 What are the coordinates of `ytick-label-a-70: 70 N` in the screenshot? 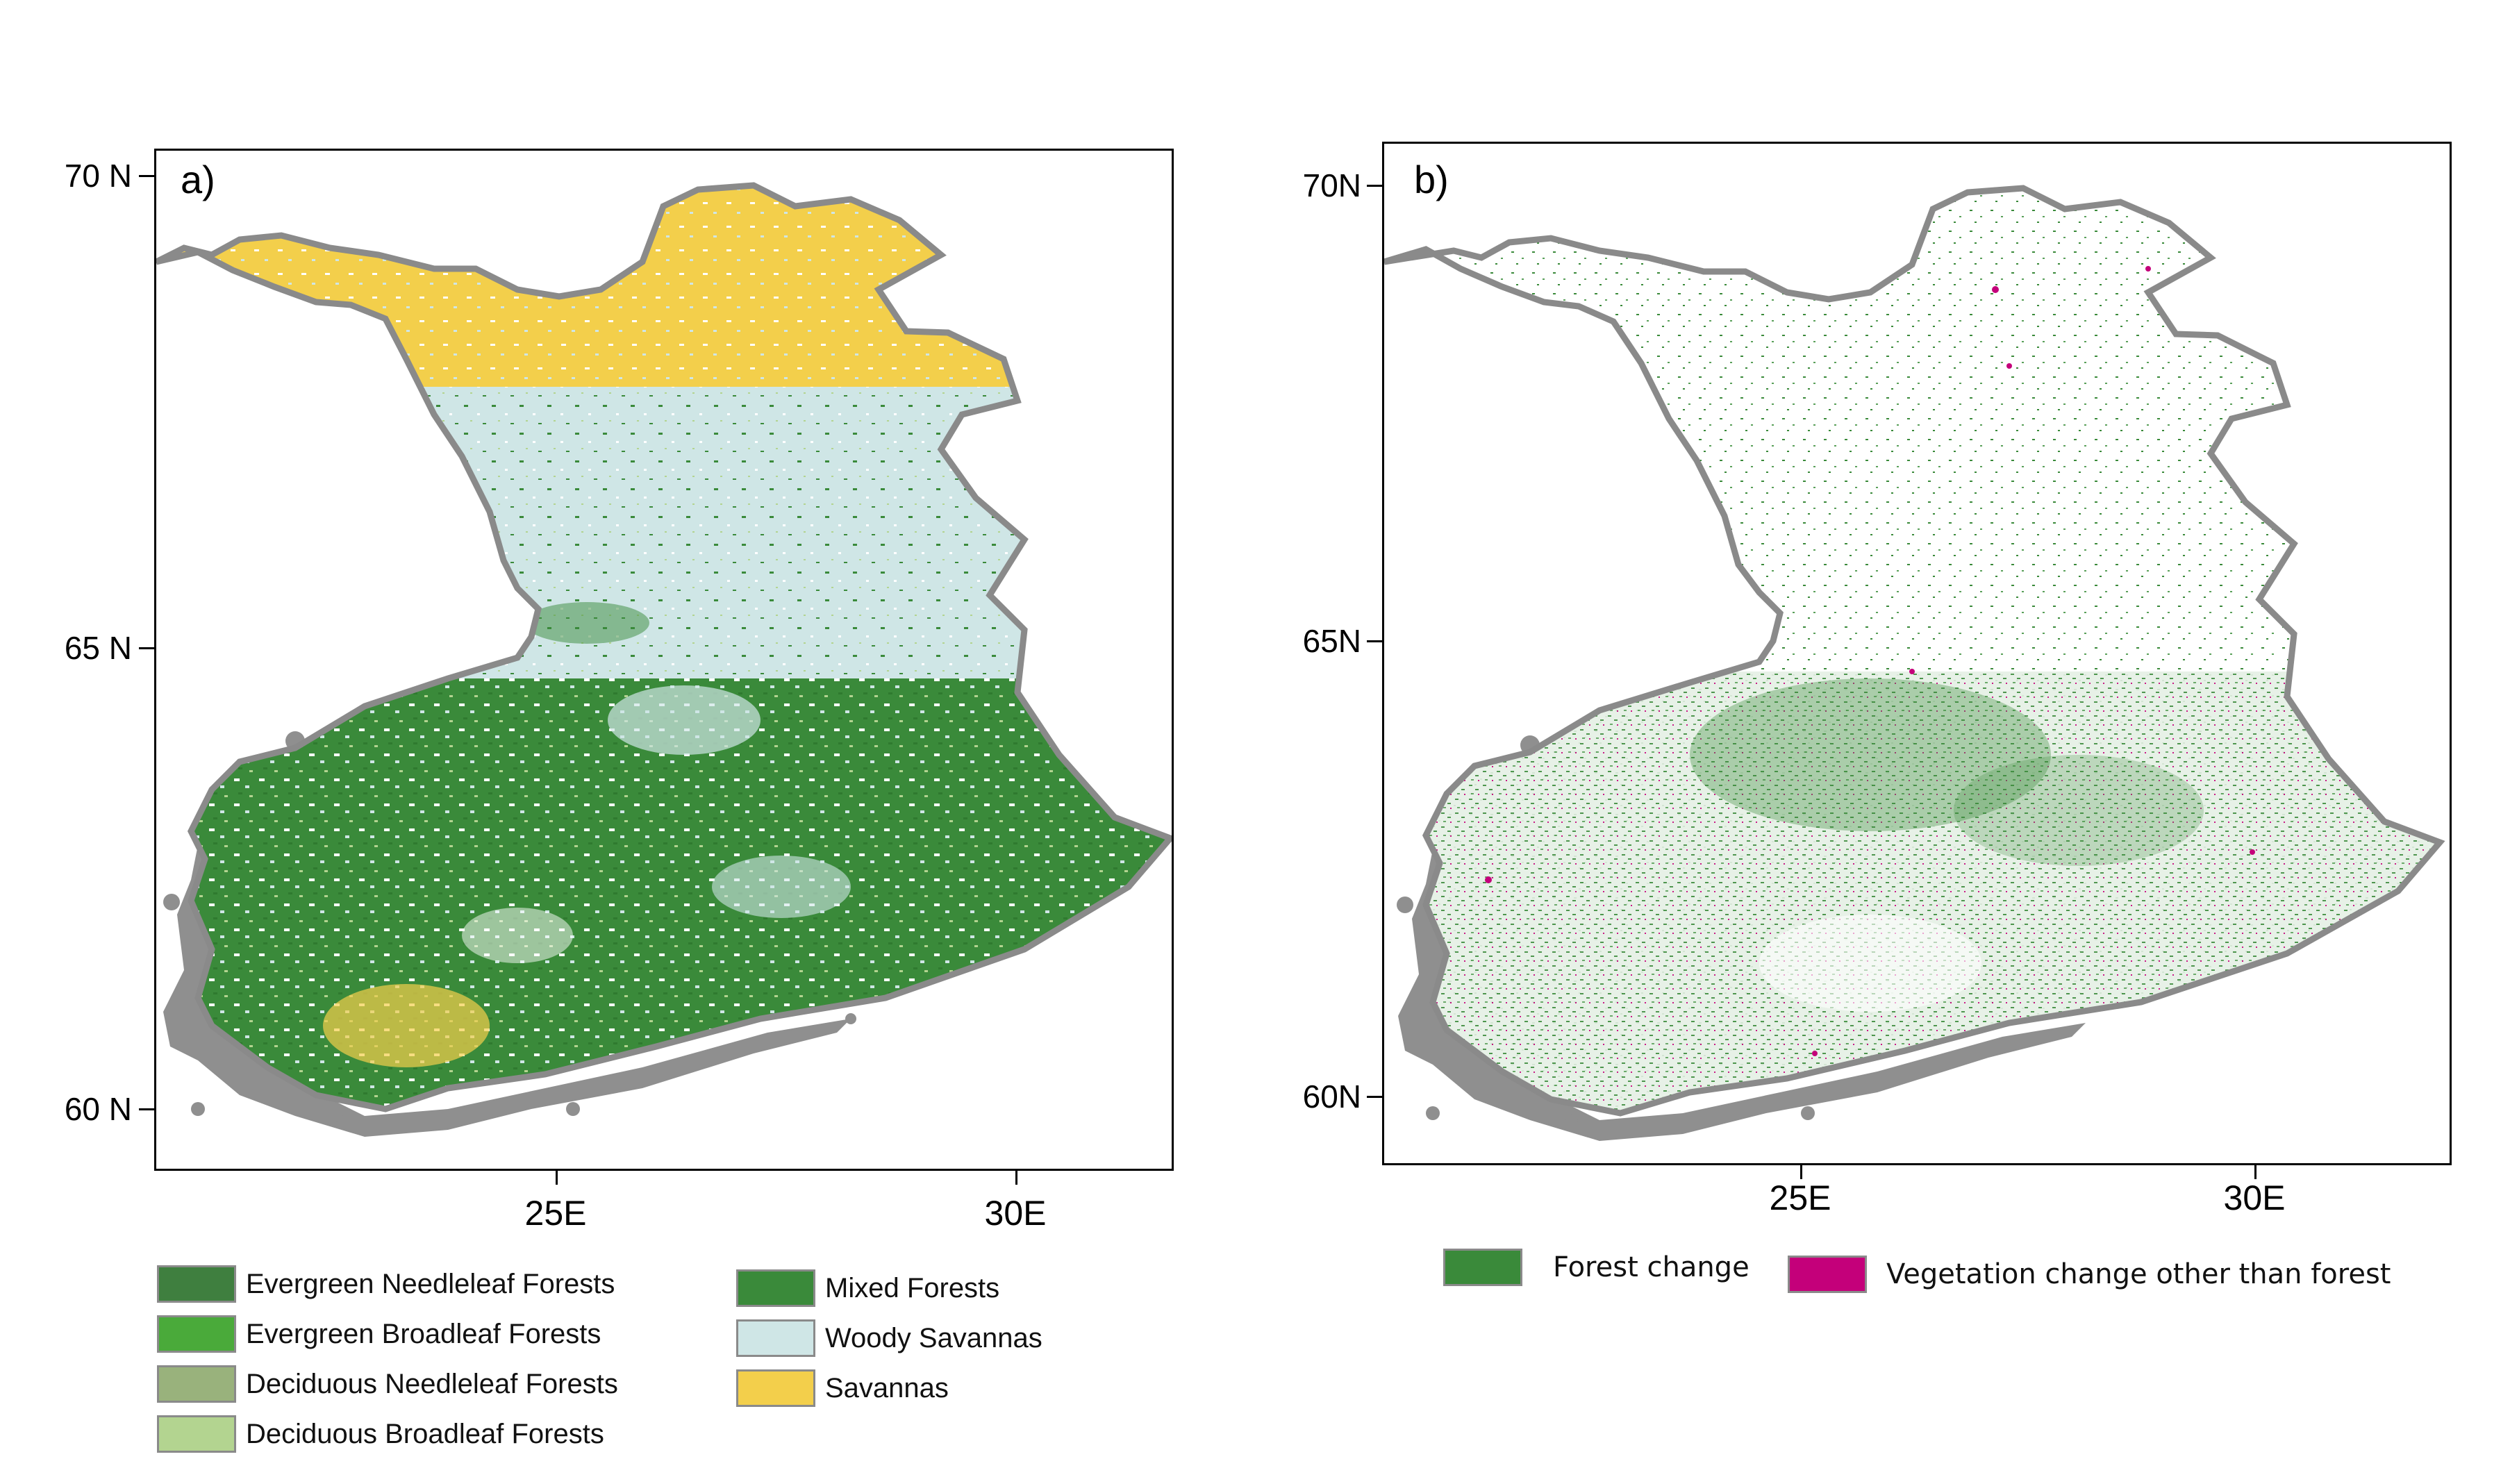 It's located at (98, 176).